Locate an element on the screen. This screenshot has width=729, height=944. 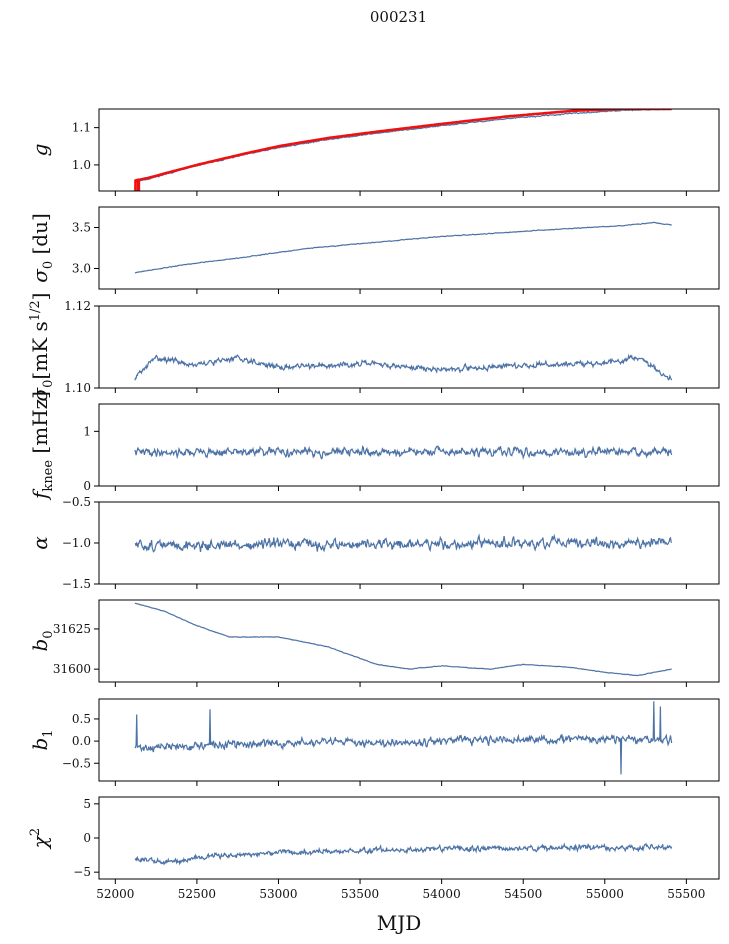
panel-frame-fknee is located at coordinates (409, 445).